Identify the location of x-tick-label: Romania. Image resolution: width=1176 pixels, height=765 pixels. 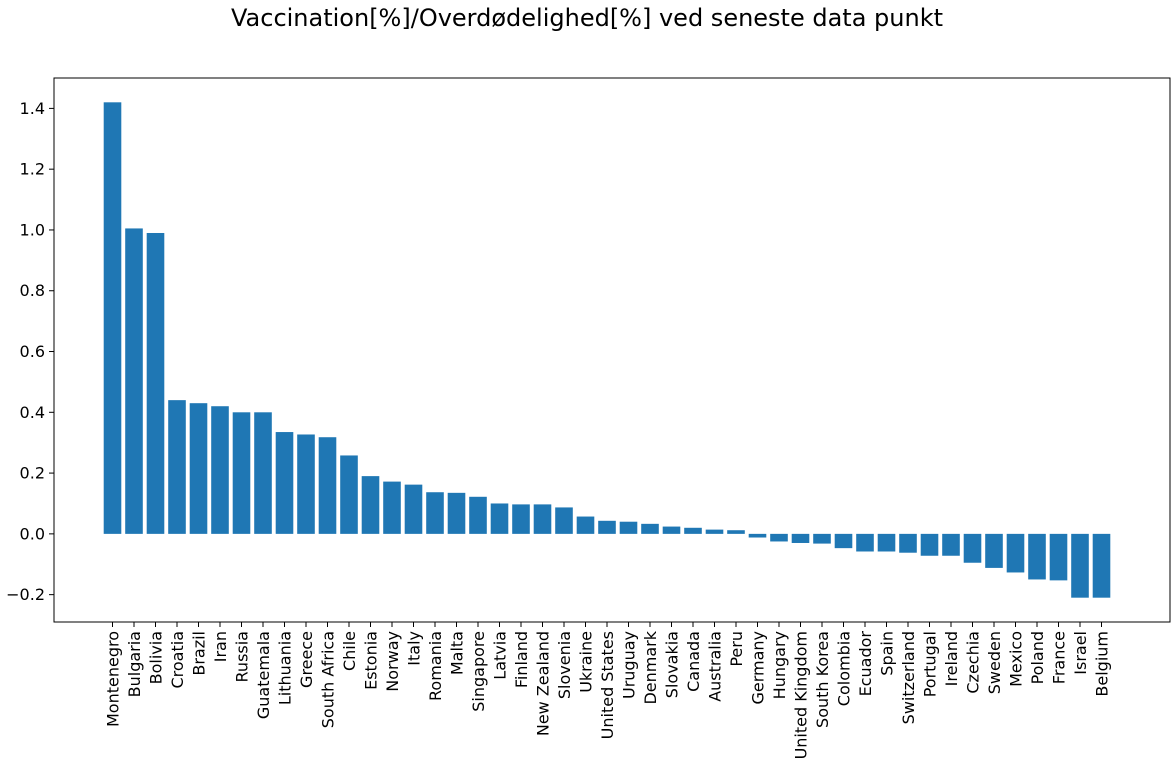
(435, 666).